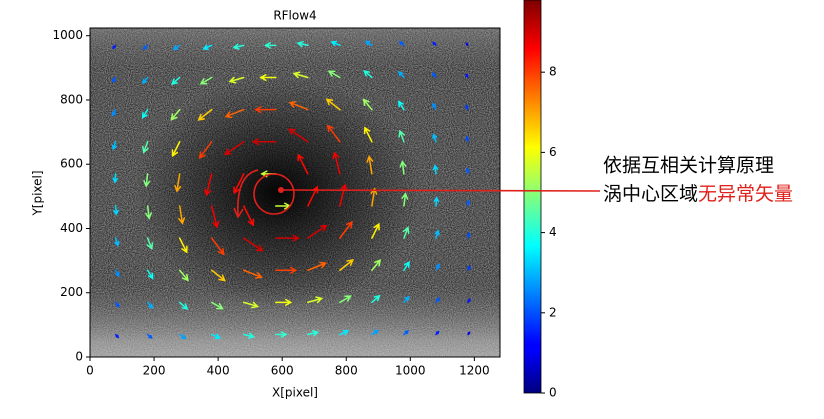 This screenshot has width=824, height=419. What do you see at coordinates (532, 197) in the screenshot?
I see `colorbar` at bounding box center [532, 197].